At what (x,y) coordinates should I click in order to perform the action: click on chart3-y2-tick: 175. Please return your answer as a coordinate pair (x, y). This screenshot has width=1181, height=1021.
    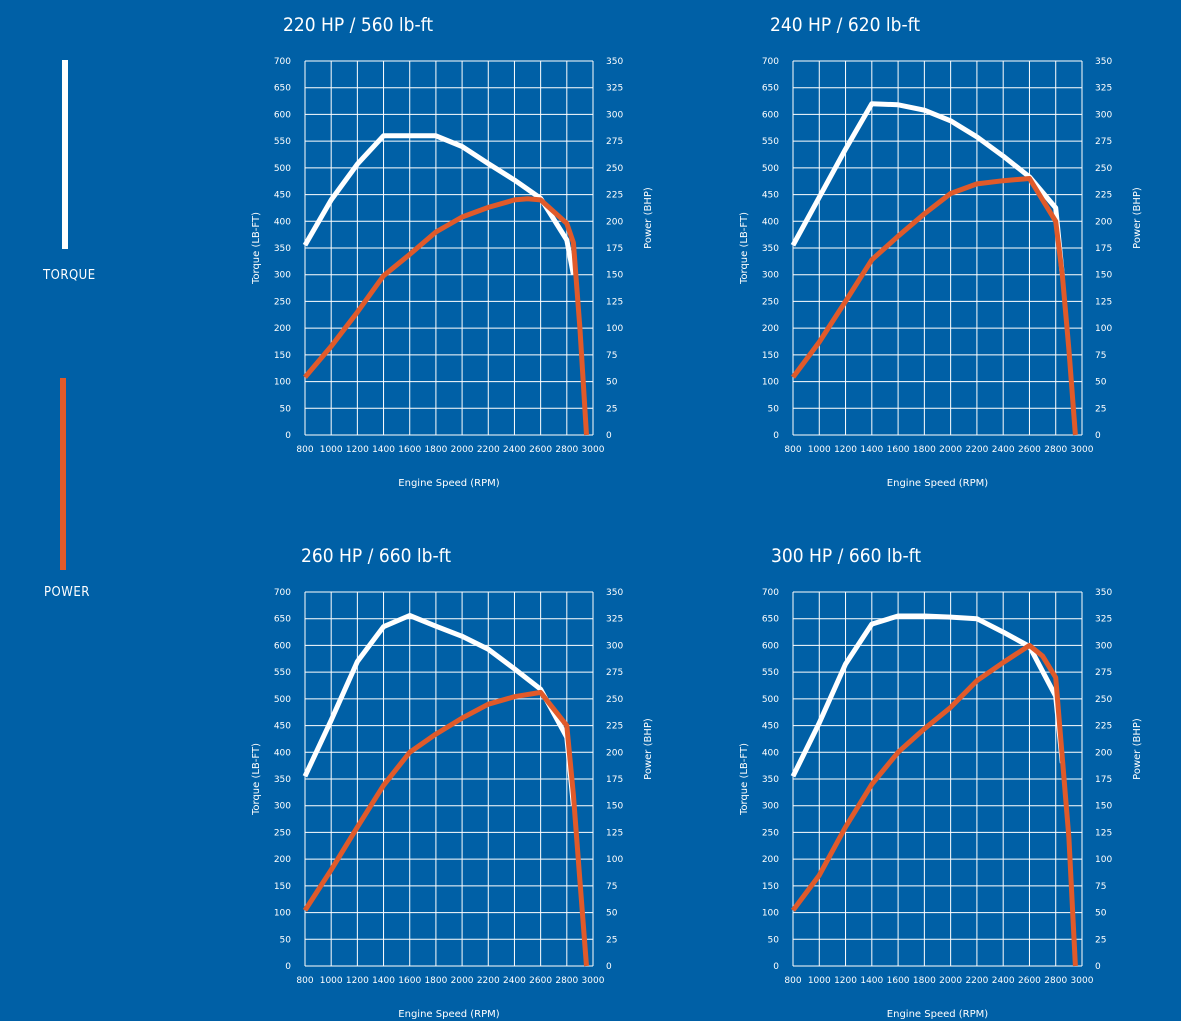
    Looking at the image, I should click on (614, 780).